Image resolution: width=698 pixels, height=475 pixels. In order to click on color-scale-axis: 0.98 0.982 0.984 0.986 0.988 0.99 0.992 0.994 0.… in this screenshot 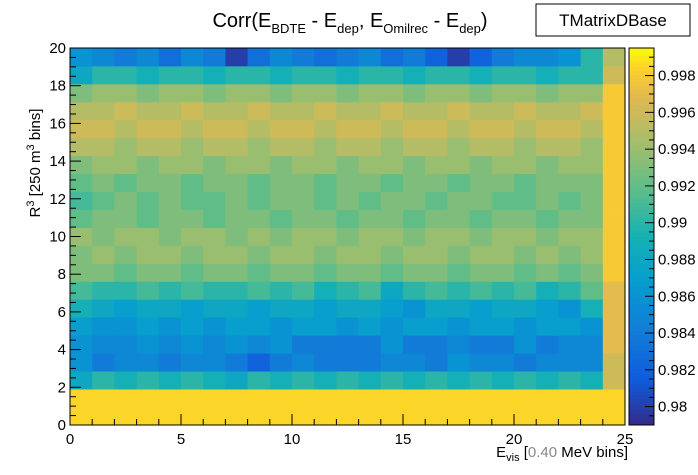, I will do `click(670, 232)`.